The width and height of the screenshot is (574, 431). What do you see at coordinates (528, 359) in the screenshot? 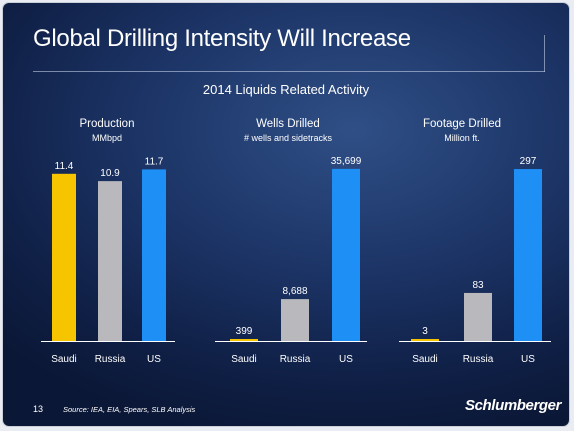
I see `category-label-us-panel-3: US` at bounding box center [528, 359].